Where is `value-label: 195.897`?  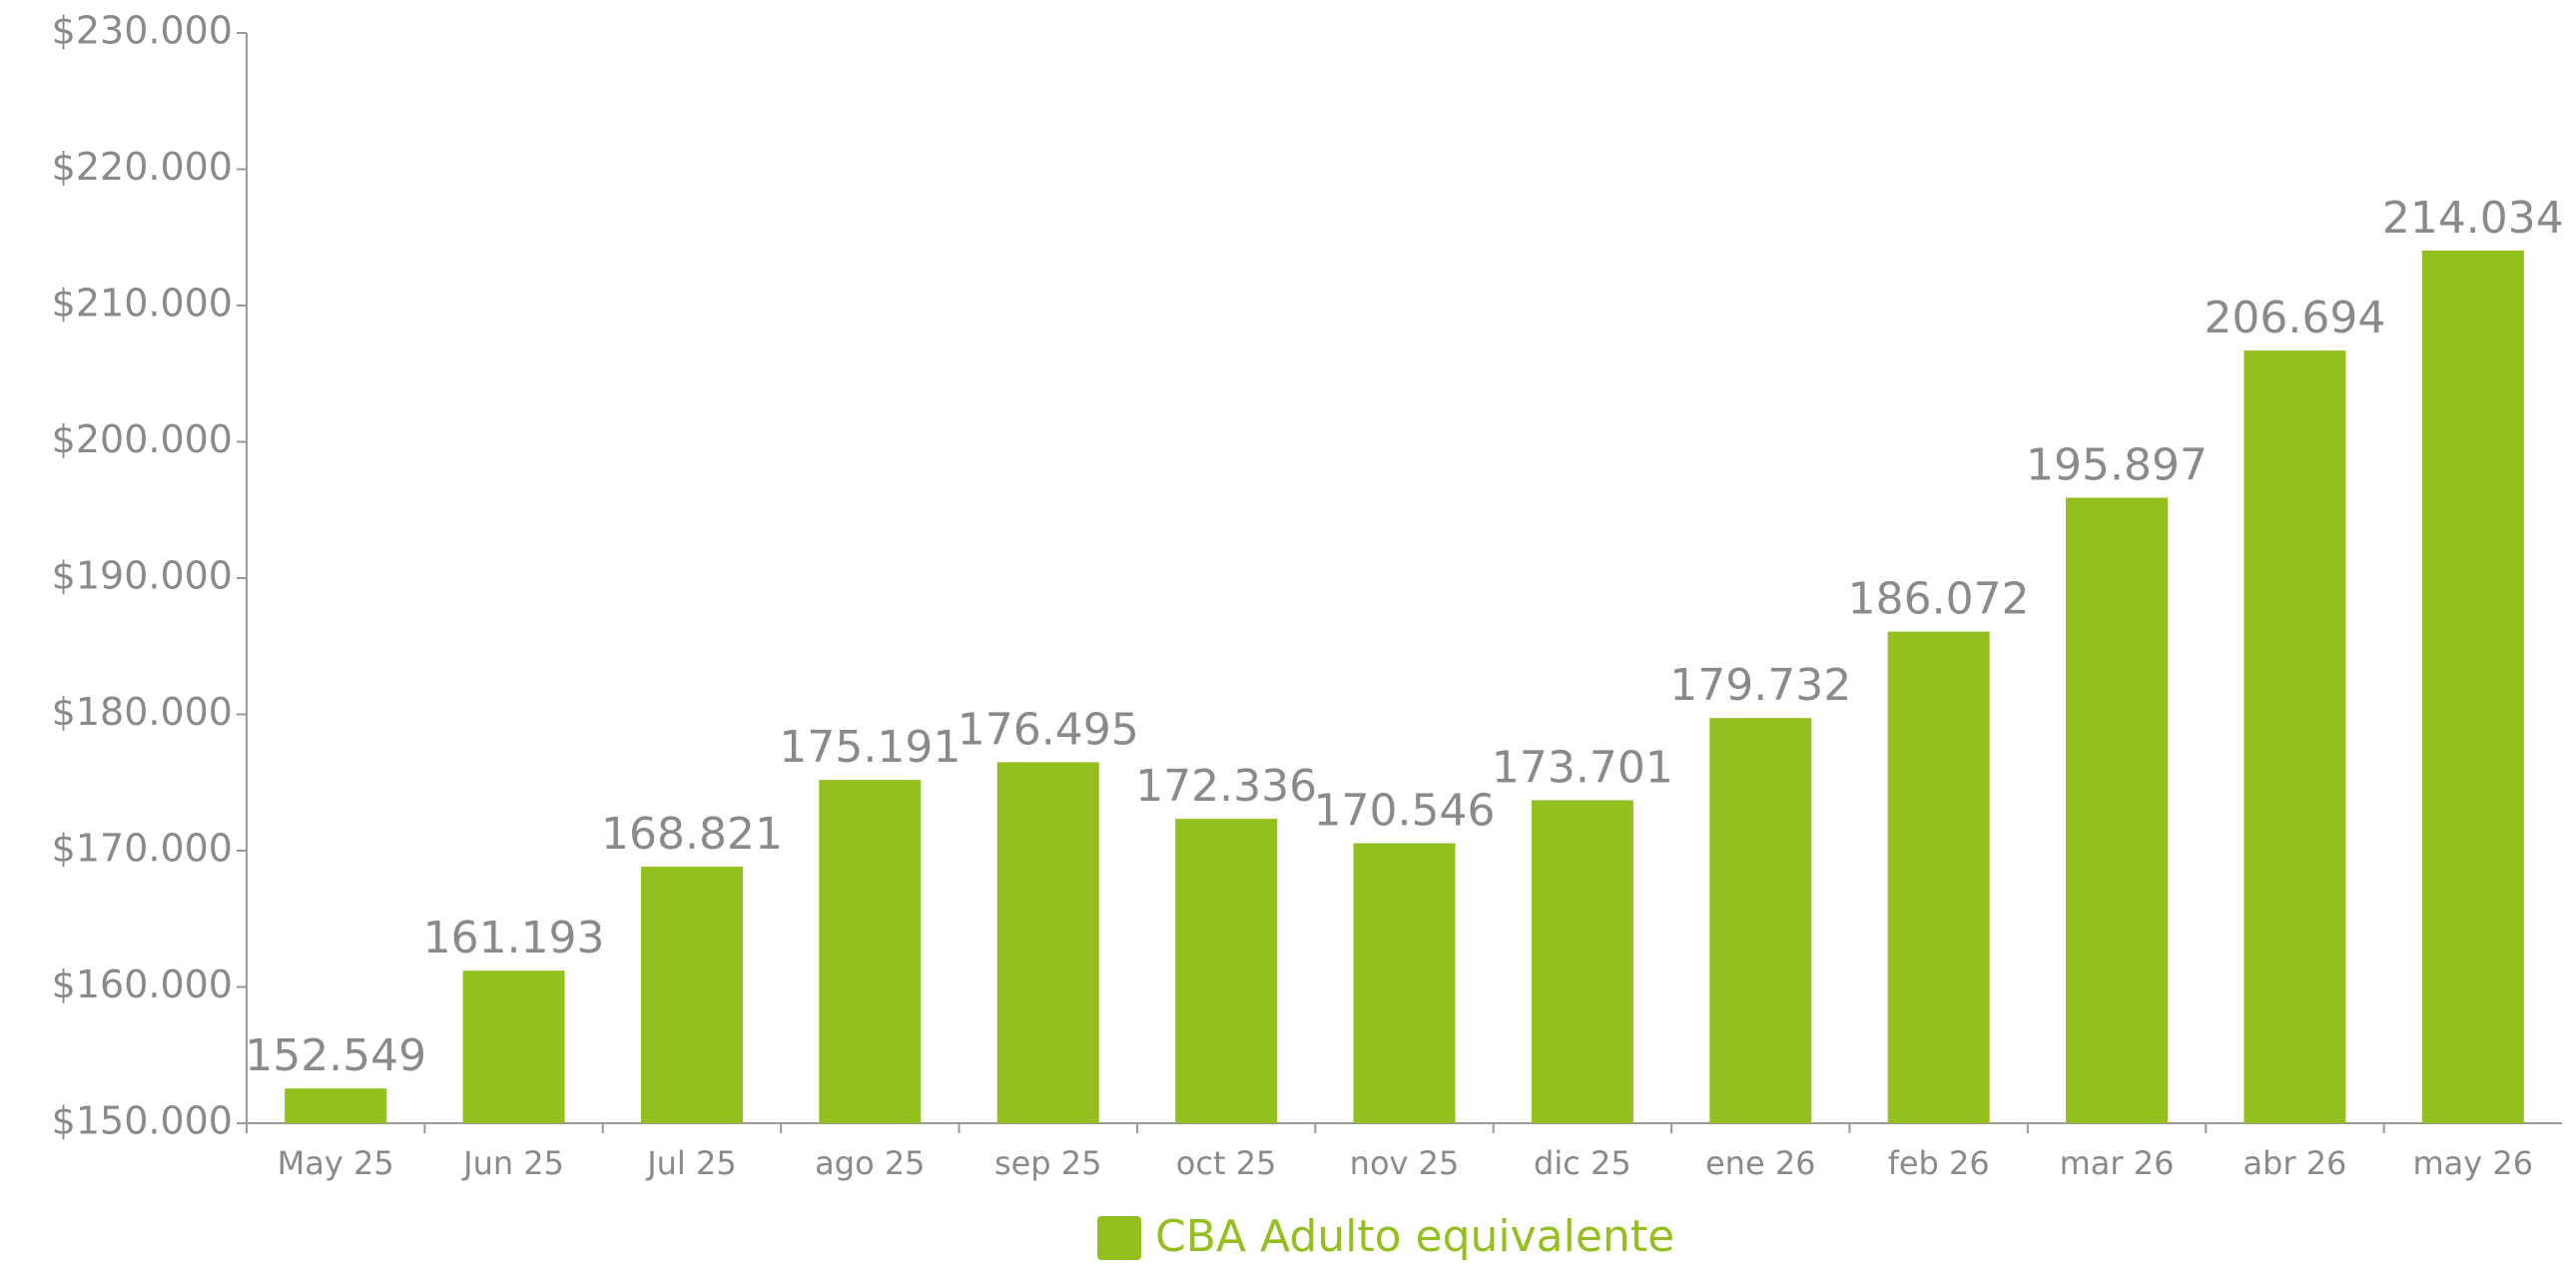 value-label: 195.897 is located at coordinates (2117, 465).